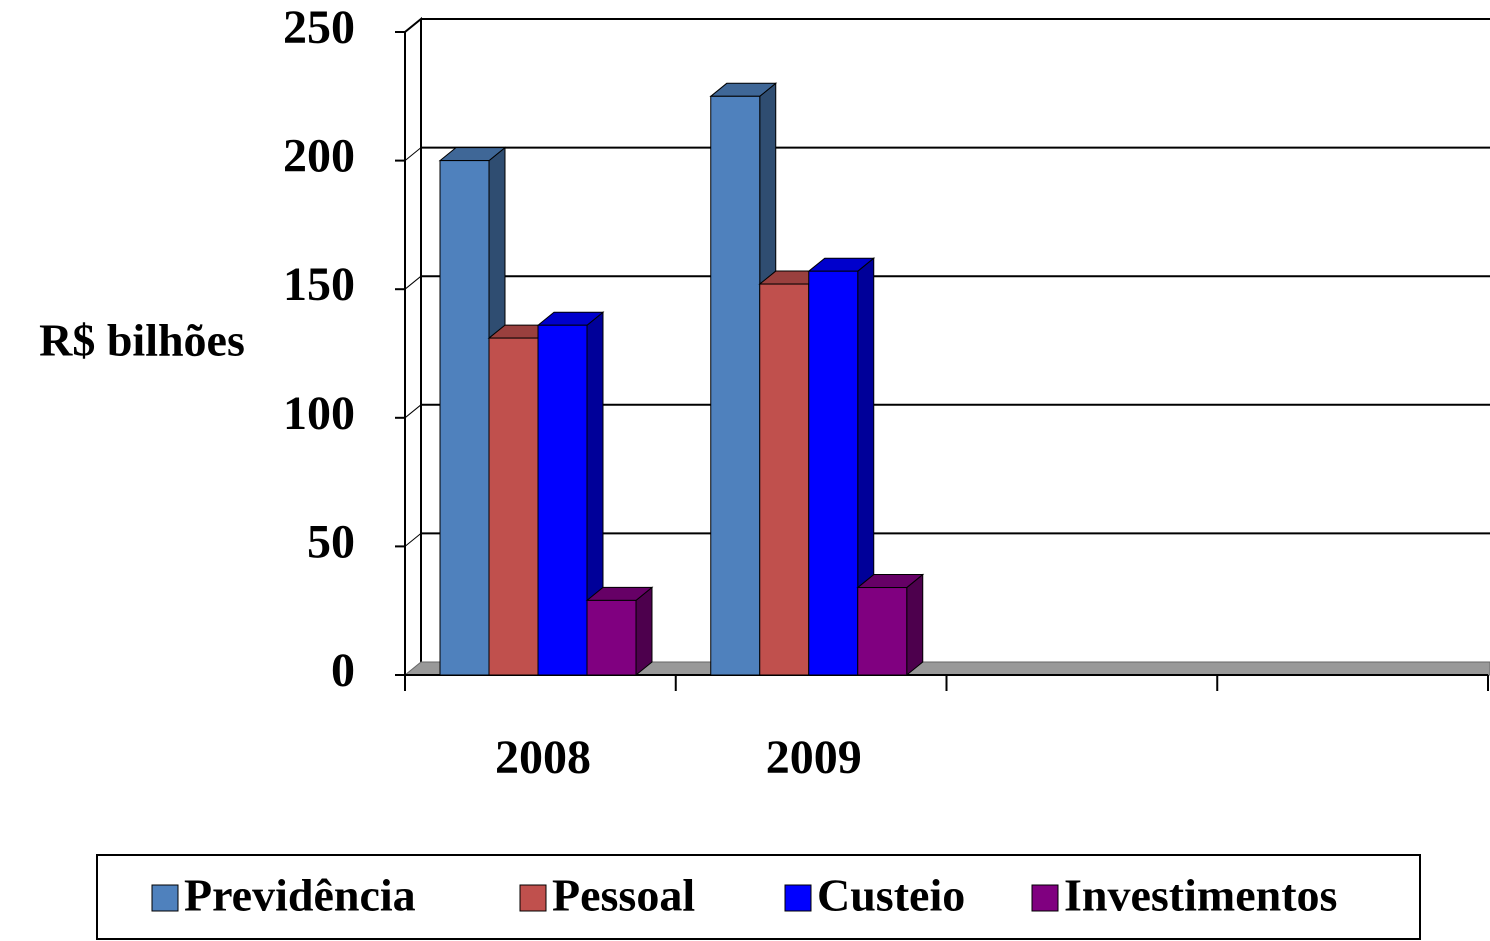  I want to click on legend-box, so click(758, 897).